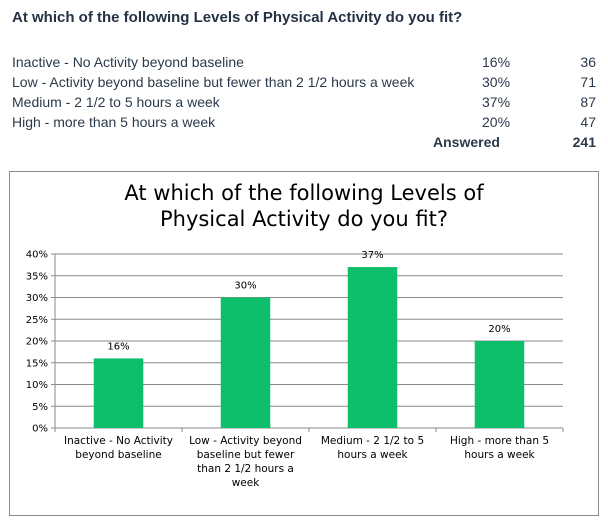 This screenshot has height=528, width=608. What do you see at coordinates (588, 122) in the screenshot?
I see `result-count: 47` at bounding box center [588, 122].